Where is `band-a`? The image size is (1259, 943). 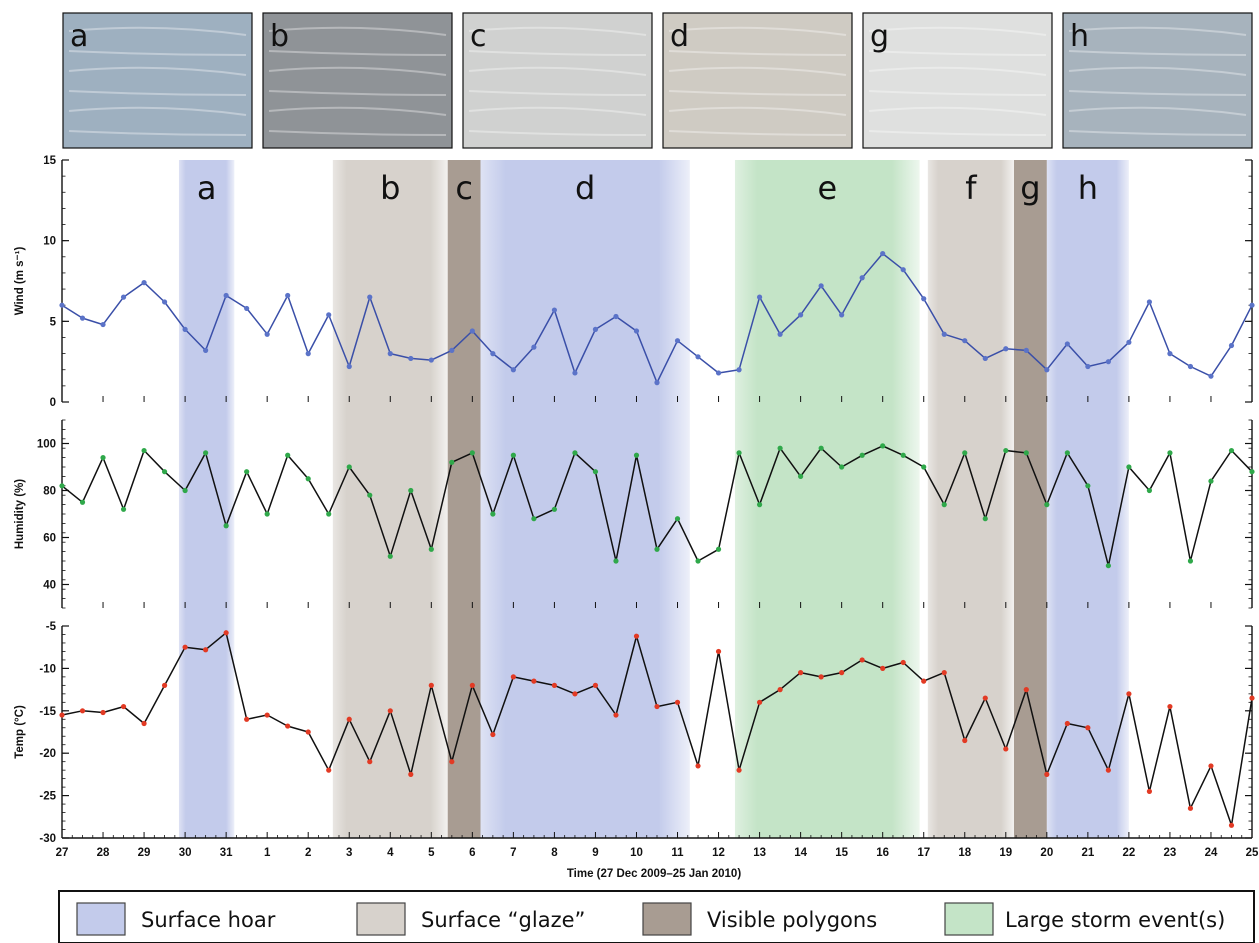
band-a is located at coordinates (206, 499).